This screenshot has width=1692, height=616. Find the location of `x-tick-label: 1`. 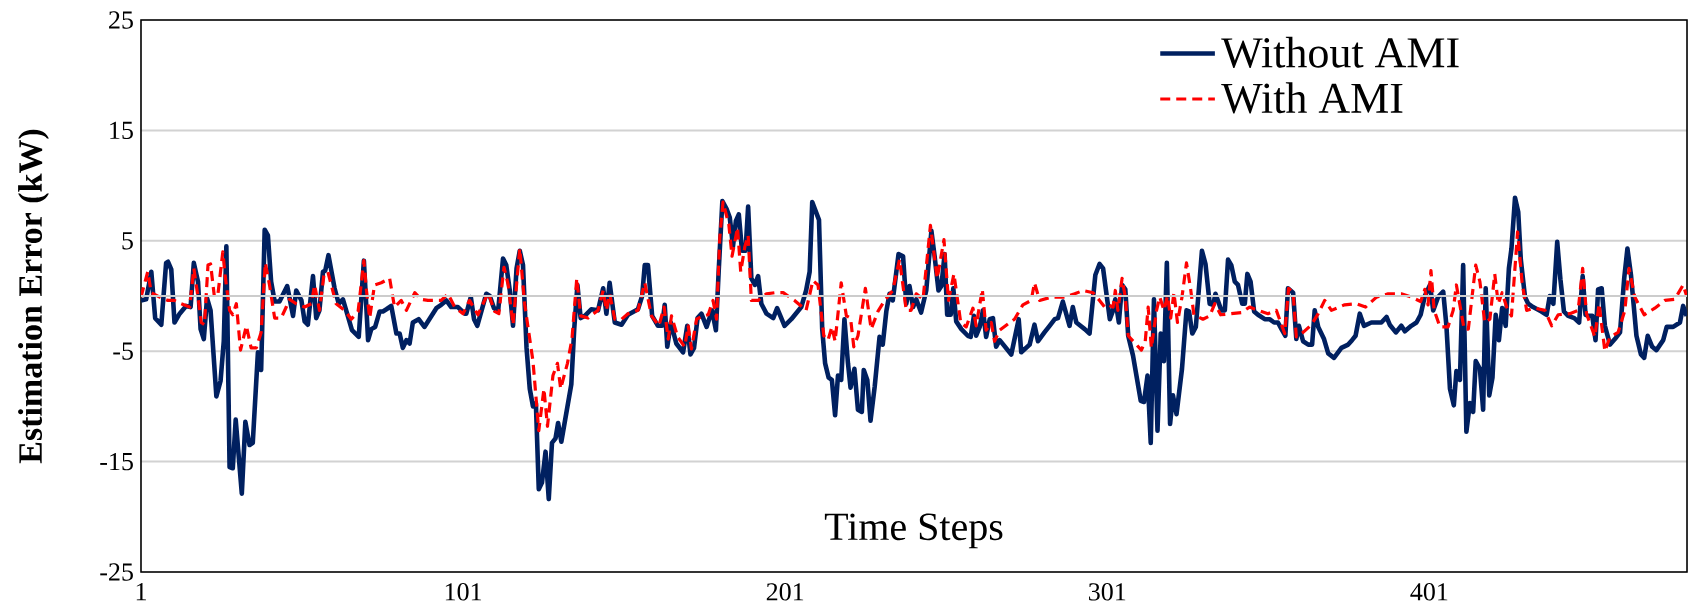

x-tick-label: 1 is located at coordinates (141, 592).